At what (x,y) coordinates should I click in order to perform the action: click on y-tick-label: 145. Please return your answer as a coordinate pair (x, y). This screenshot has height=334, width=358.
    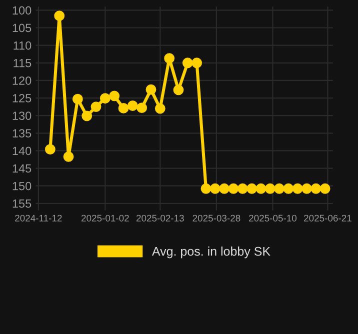
    Looking at the image, I should click on (22, 168).